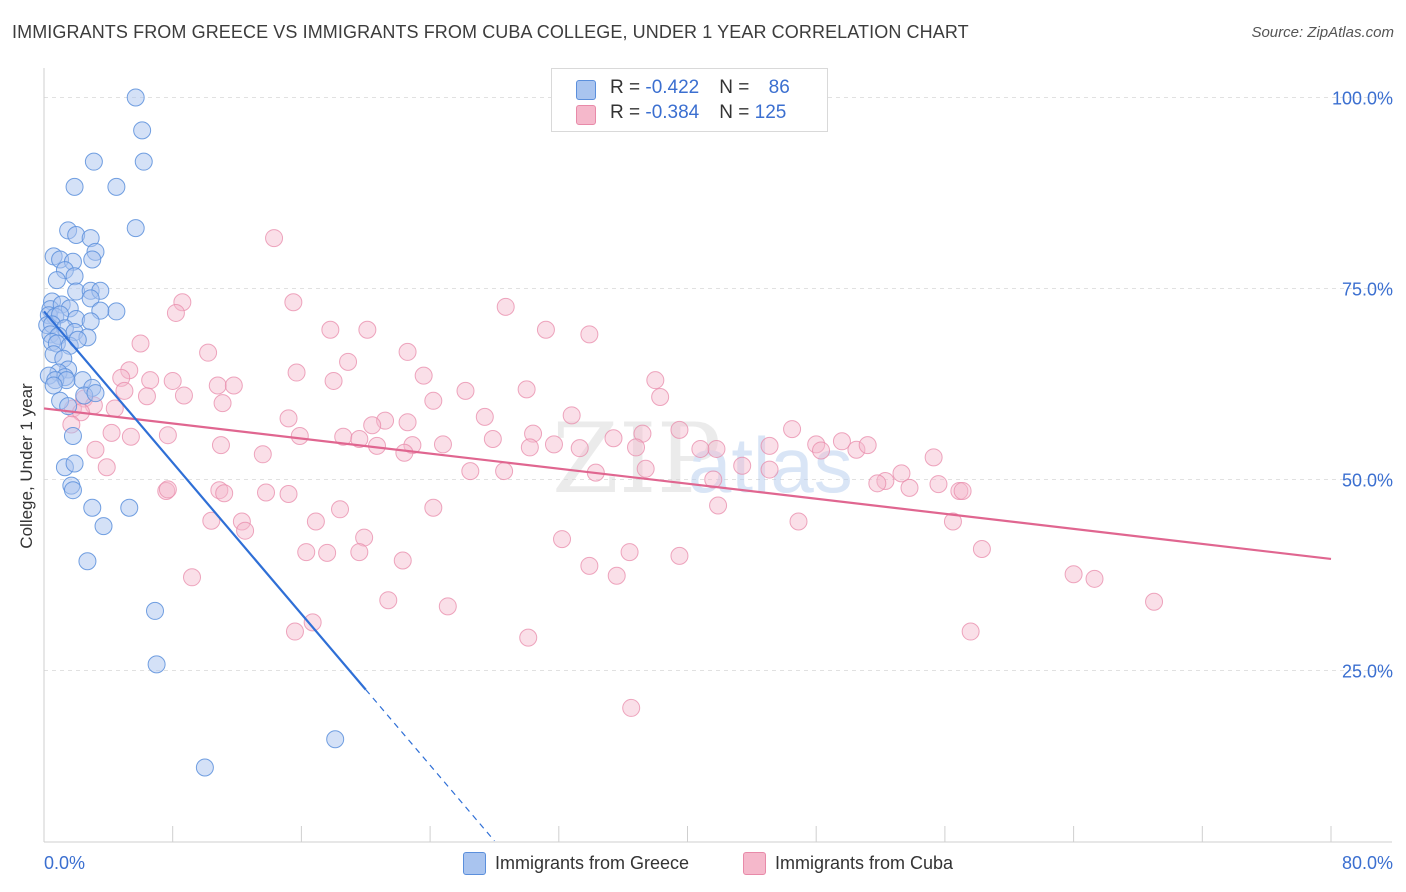 This screenshot has height=892, width=1406. I want to click on chart-source: Source: ZipAtlas.com, so click(1322, 32).